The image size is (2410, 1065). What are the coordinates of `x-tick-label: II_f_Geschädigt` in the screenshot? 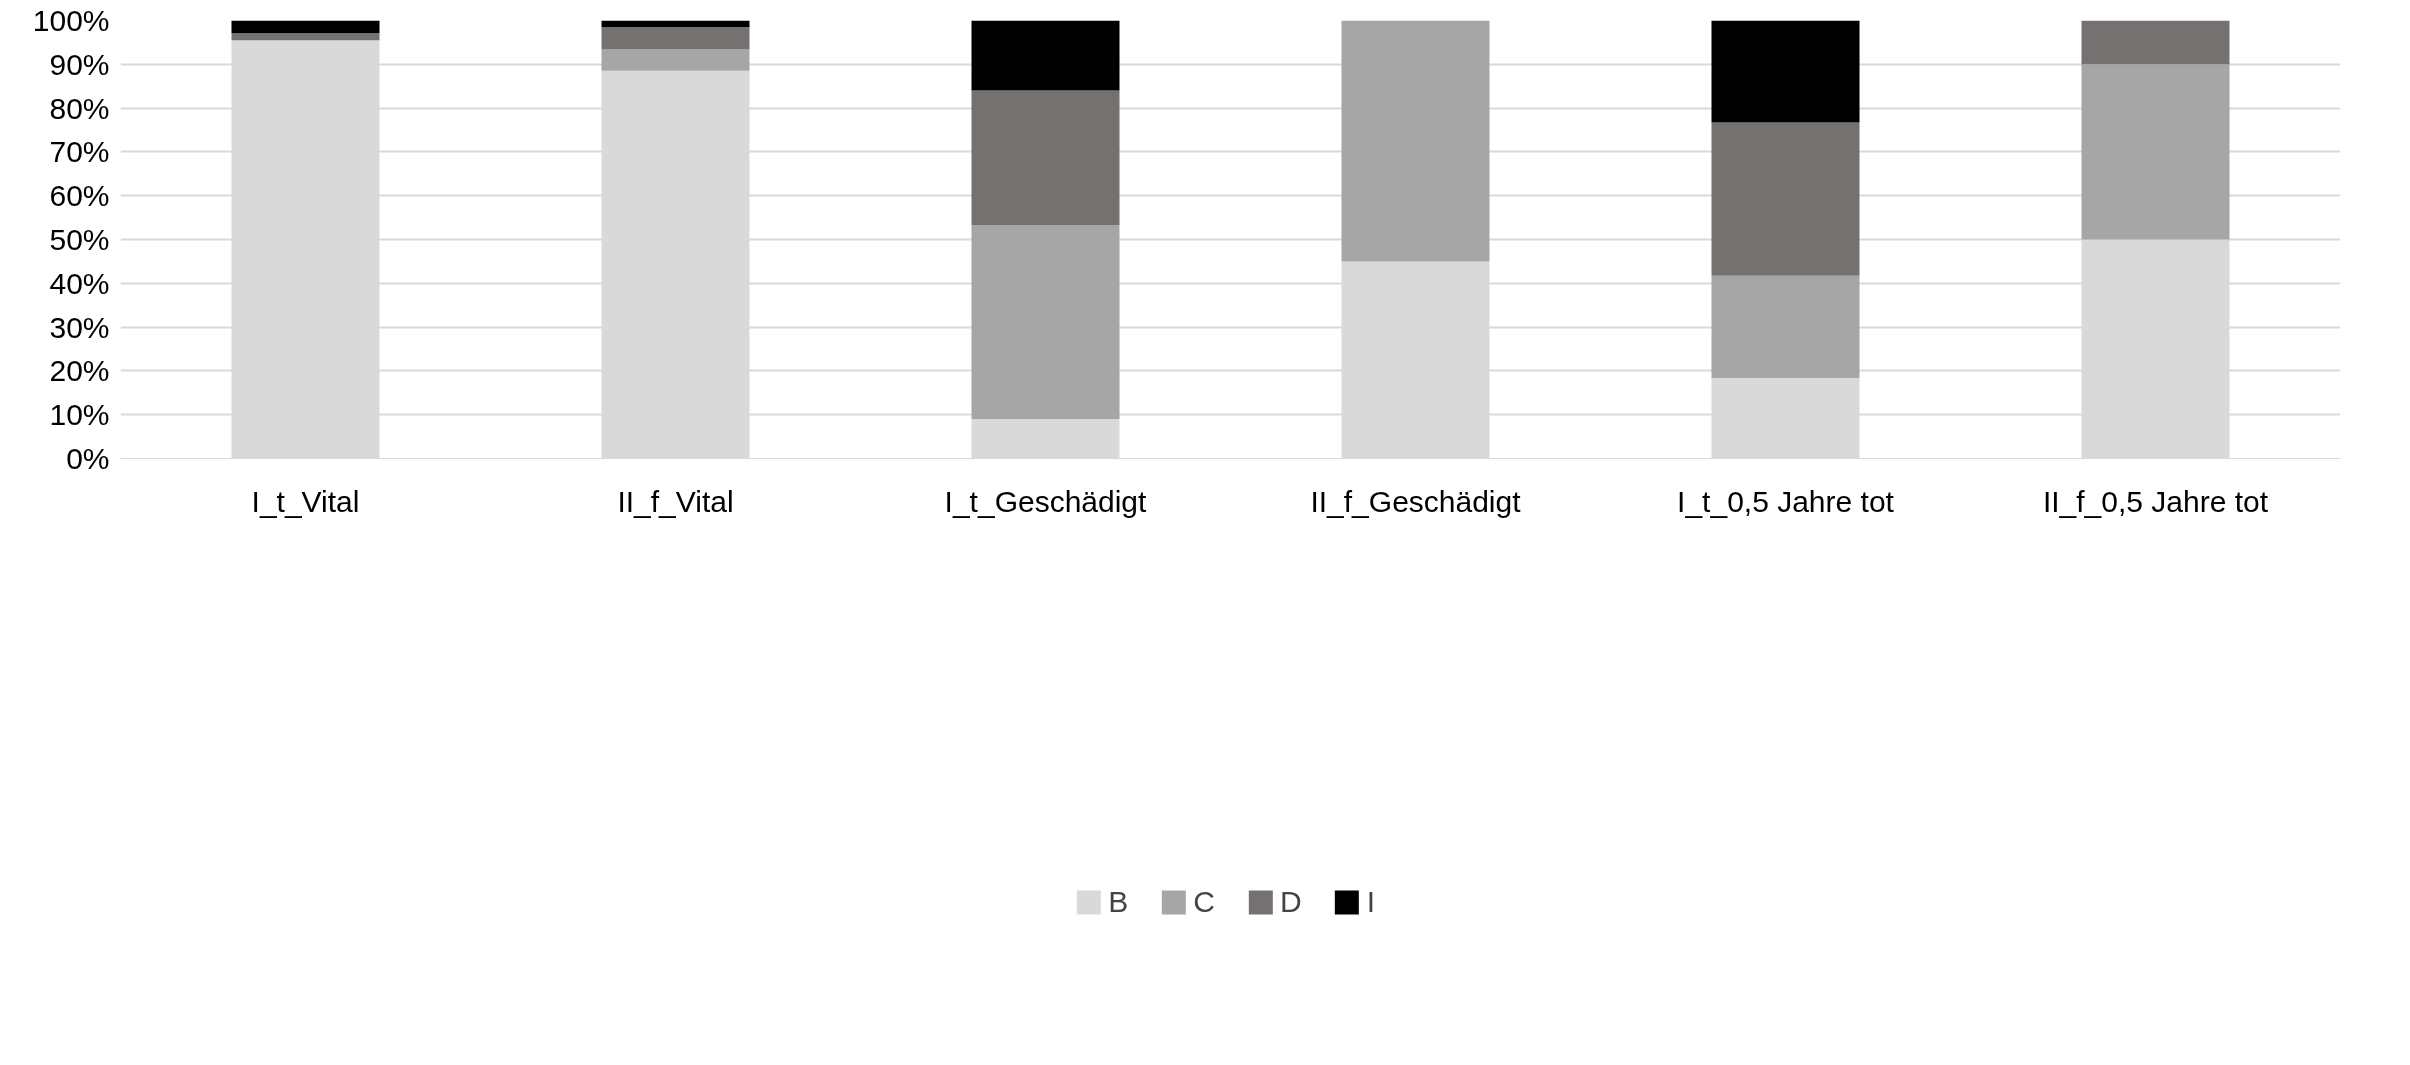 It's located at (1416, 501).